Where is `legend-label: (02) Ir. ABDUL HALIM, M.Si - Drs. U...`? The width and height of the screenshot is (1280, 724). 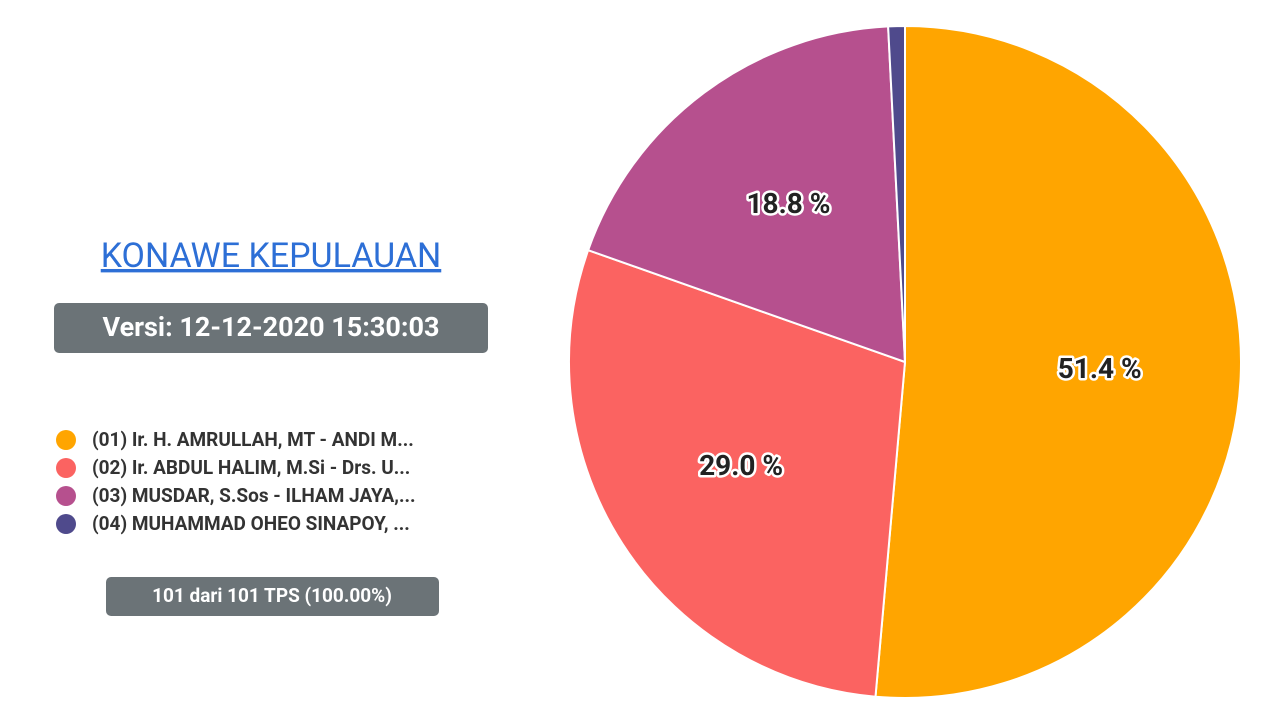
legend-label: (02) Ir. ABDUL HALIM, M.Si - Drs. U... is located at coordinates (251, 467).